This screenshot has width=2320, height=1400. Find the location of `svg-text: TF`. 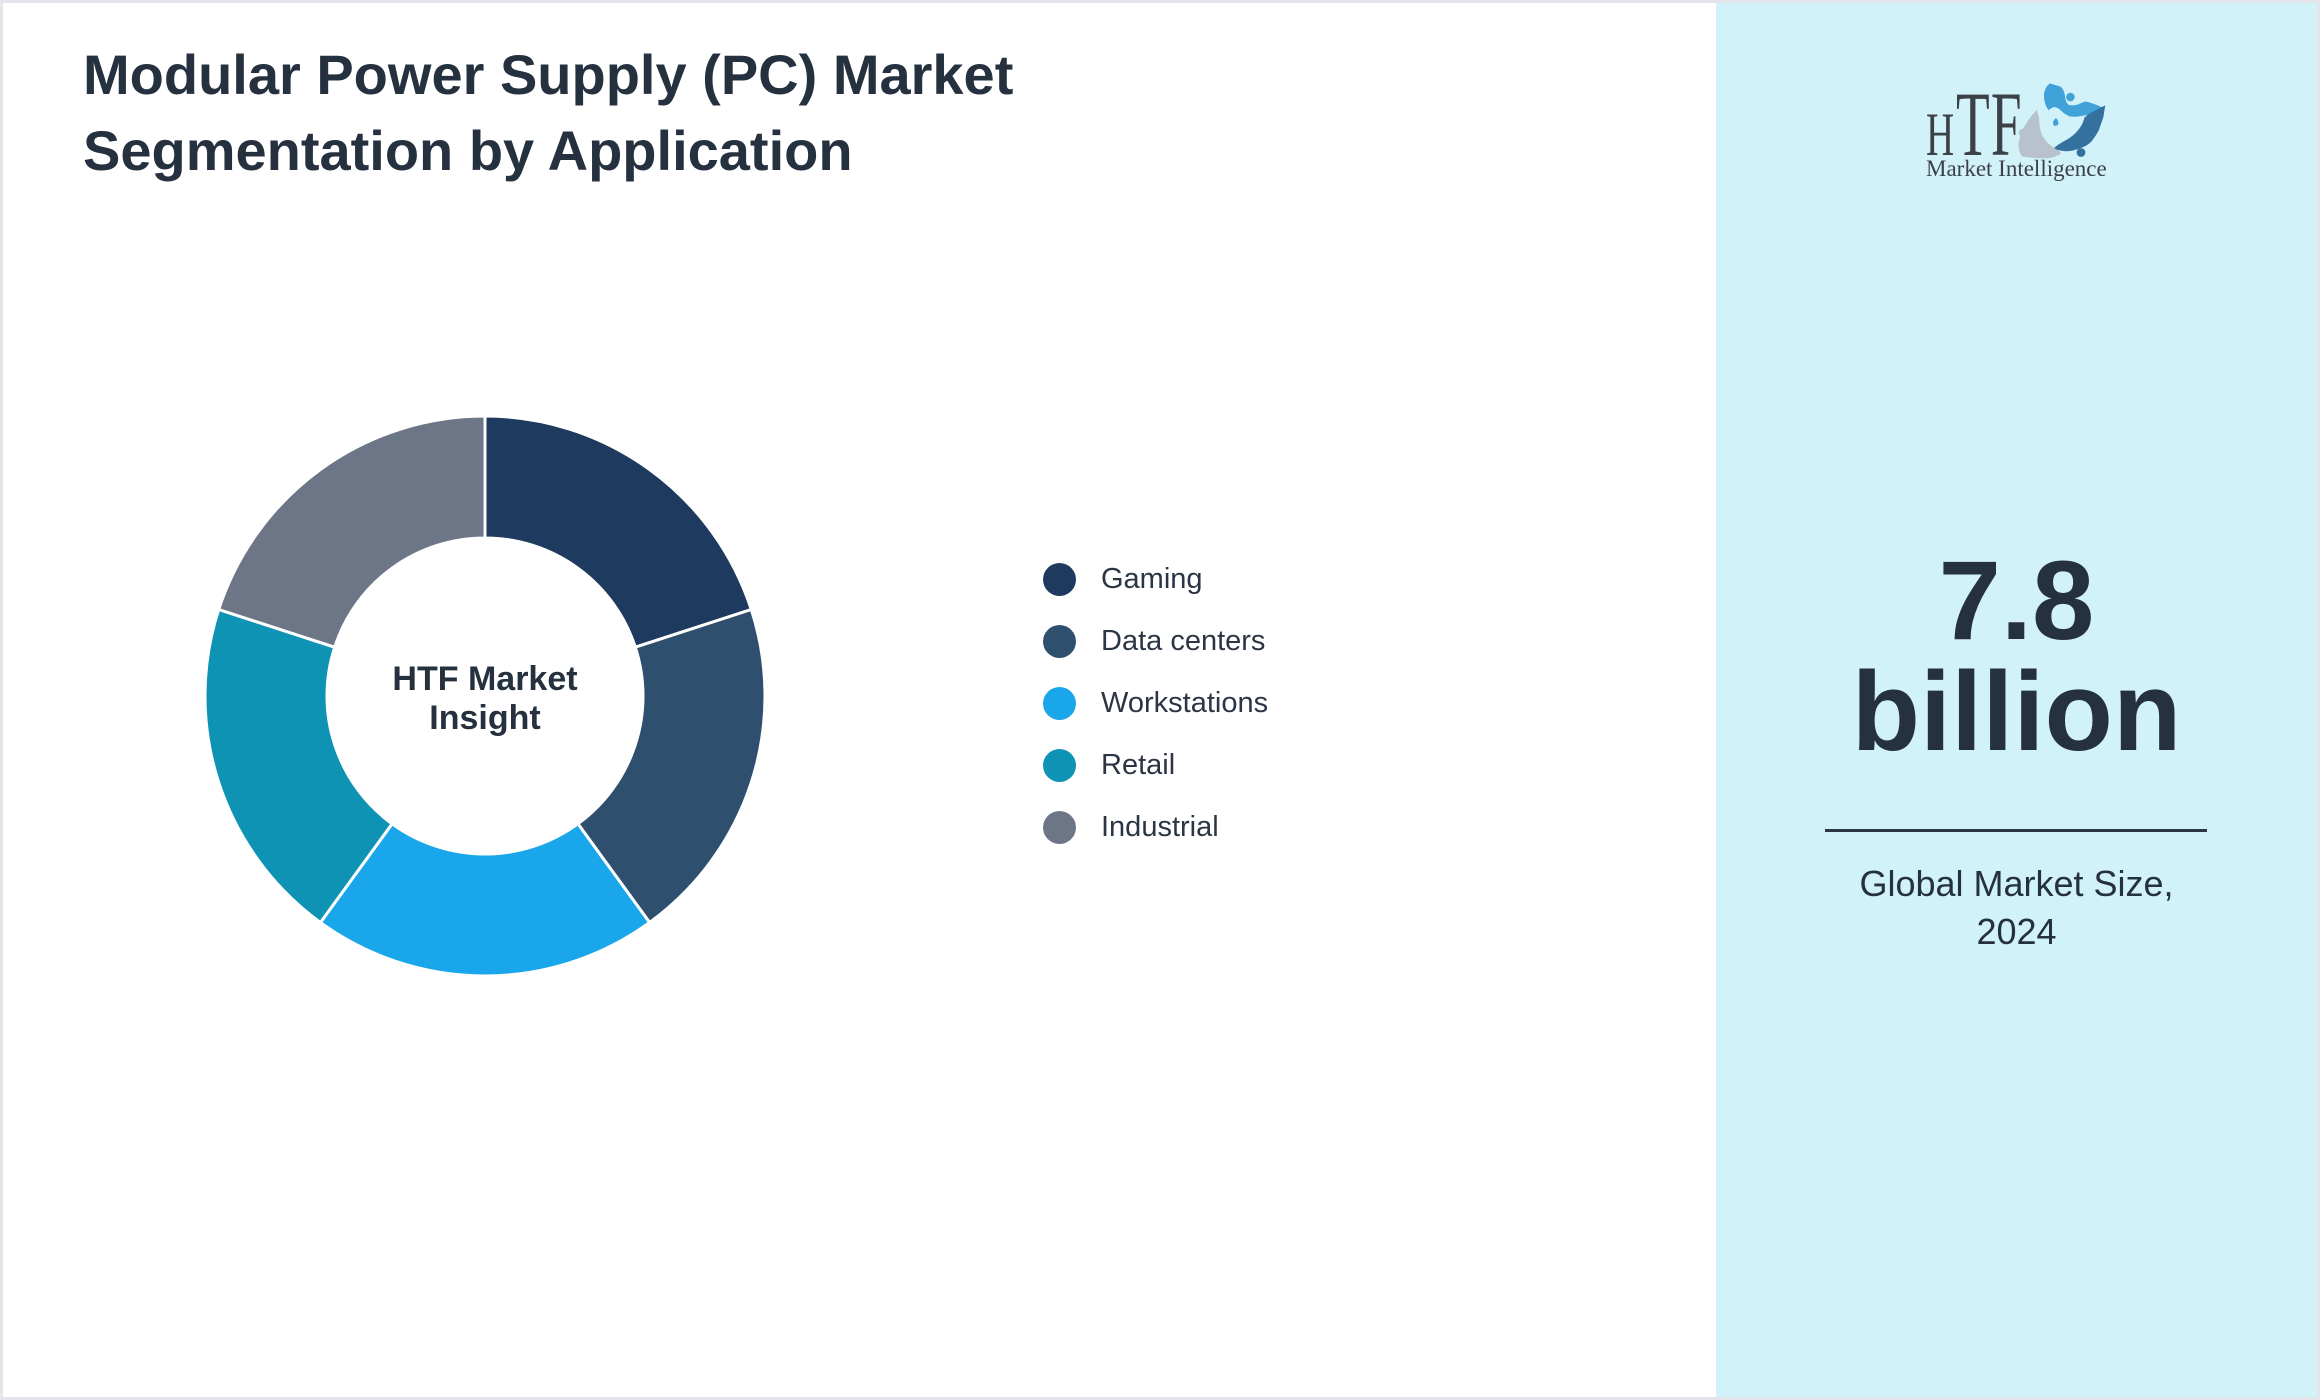

svg-text: TF is located at coordinates (1989, 125).